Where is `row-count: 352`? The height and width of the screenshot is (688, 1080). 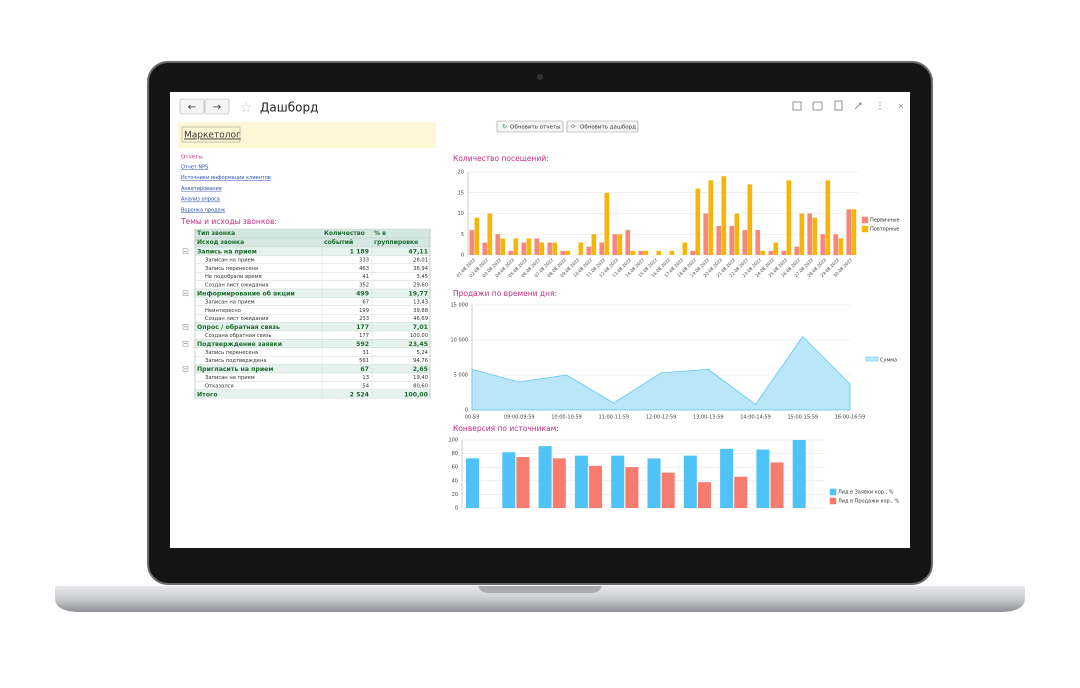
row-count: 352 is located at coordinates (364, 286).